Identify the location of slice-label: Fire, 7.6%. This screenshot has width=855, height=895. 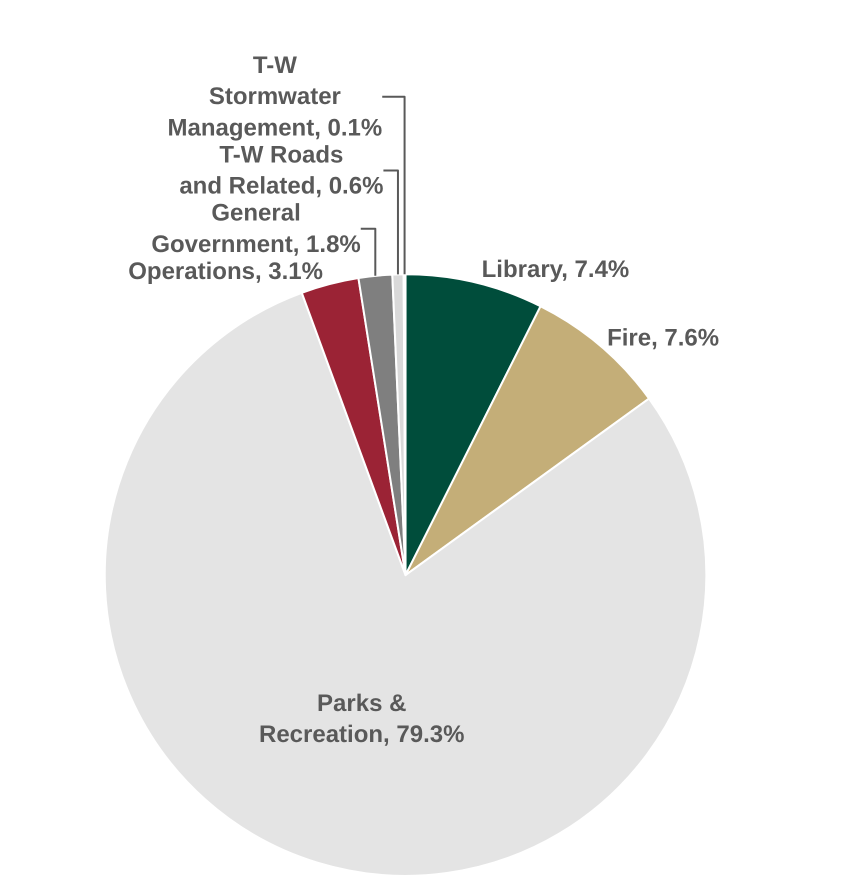
(663, 338).